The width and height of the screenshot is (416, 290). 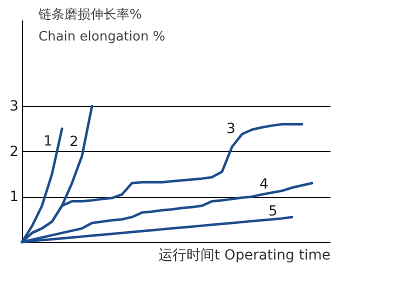 I want to click on series-label: 1, so click(x=48, y=142).